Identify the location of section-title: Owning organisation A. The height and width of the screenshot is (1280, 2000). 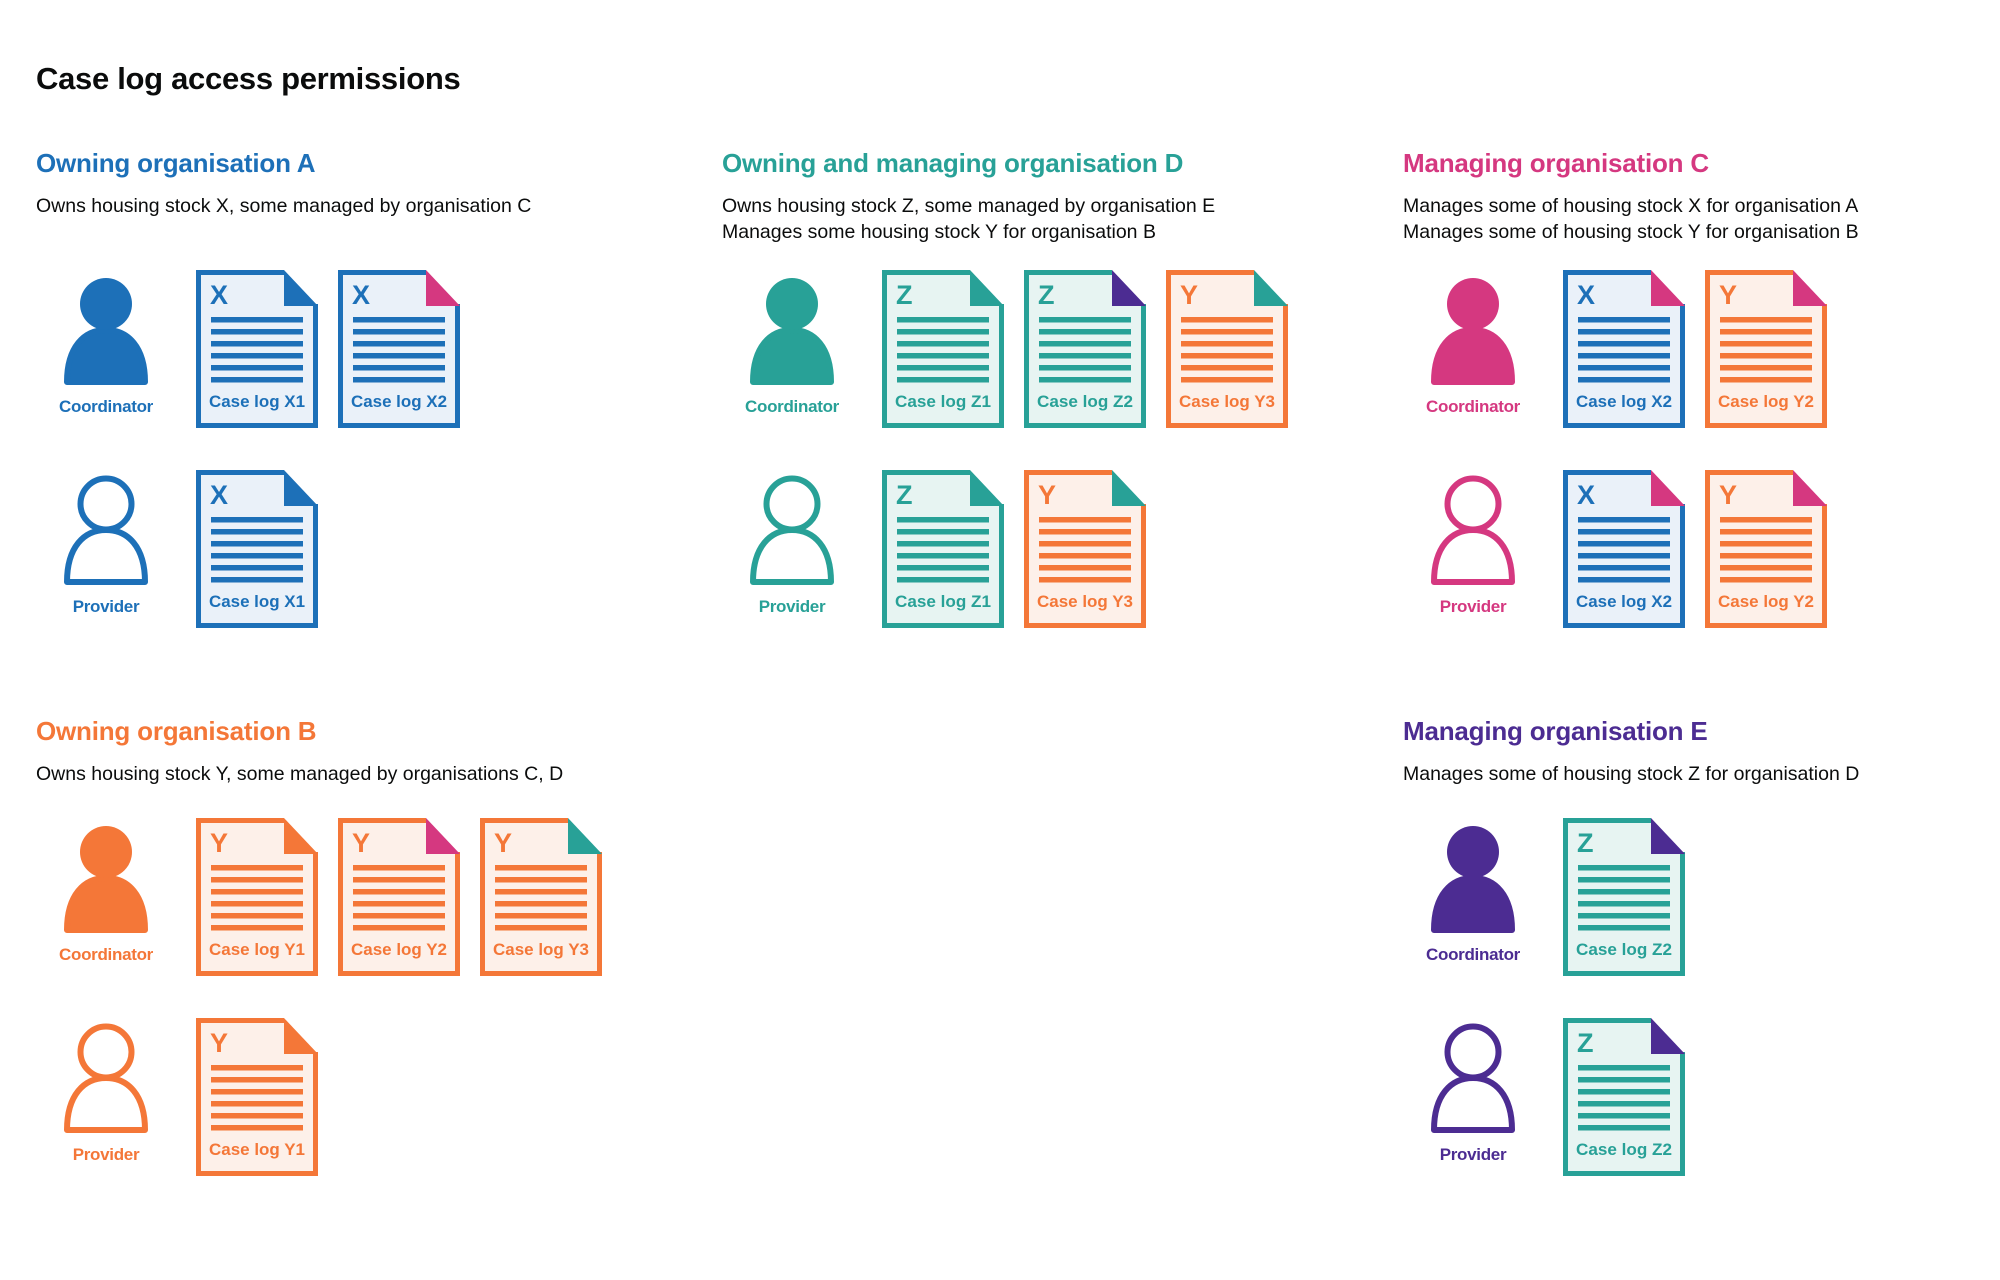
(176, 163).